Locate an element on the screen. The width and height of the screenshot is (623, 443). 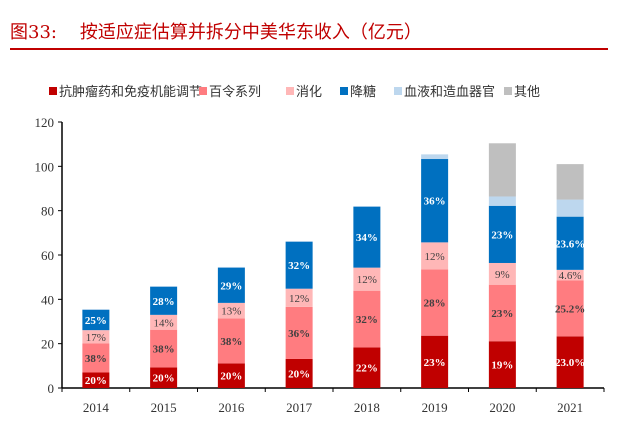
data-label: 13% is located at coordinates (231, 312).